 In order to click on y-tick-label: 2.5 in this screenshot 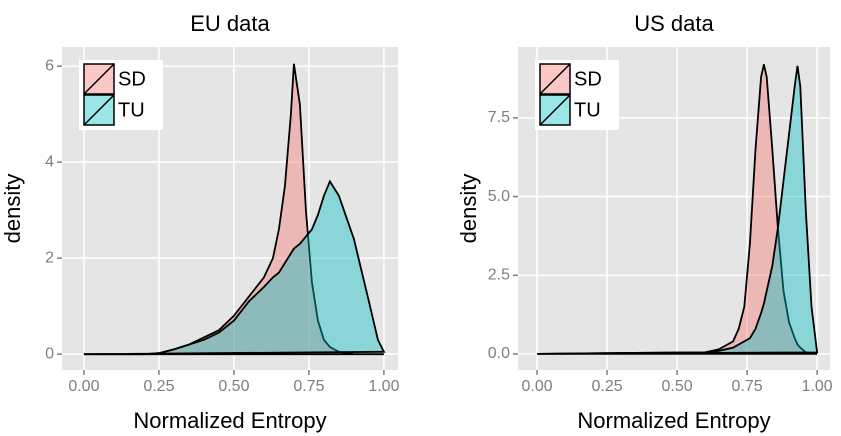, I will do `click(499, 274)`.